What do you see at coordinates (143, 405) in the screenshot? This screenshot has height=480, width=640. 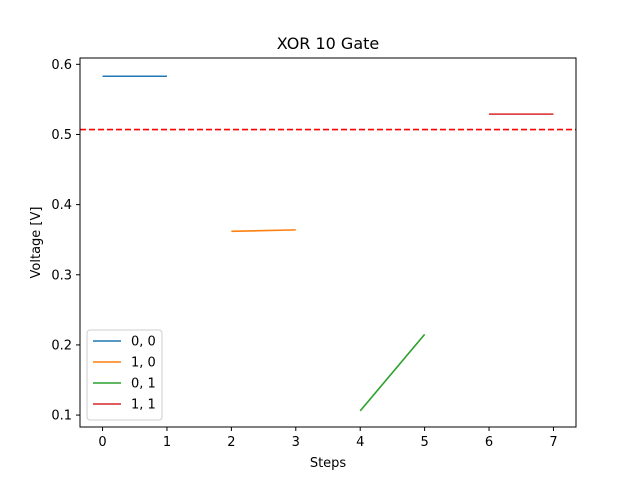 I see `legend-label: 1, 1` at bounding box center [143, 405].